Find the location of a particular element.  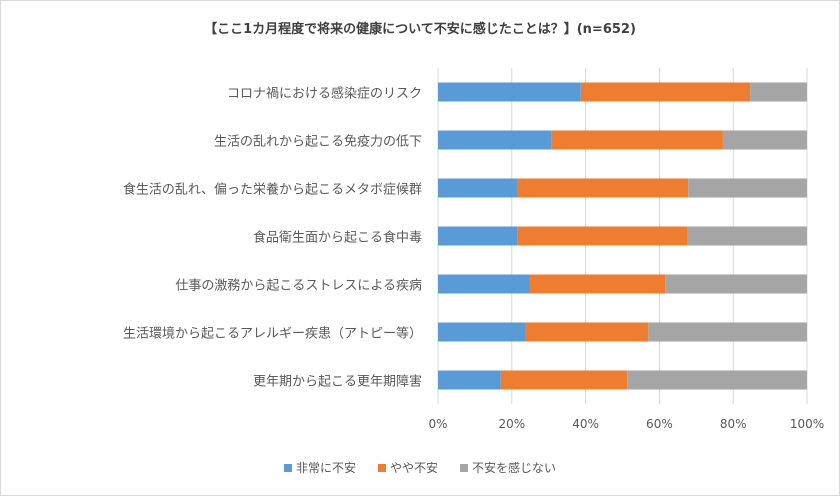

legend-label: 不安を感じない is located at coordinates (514, 468).